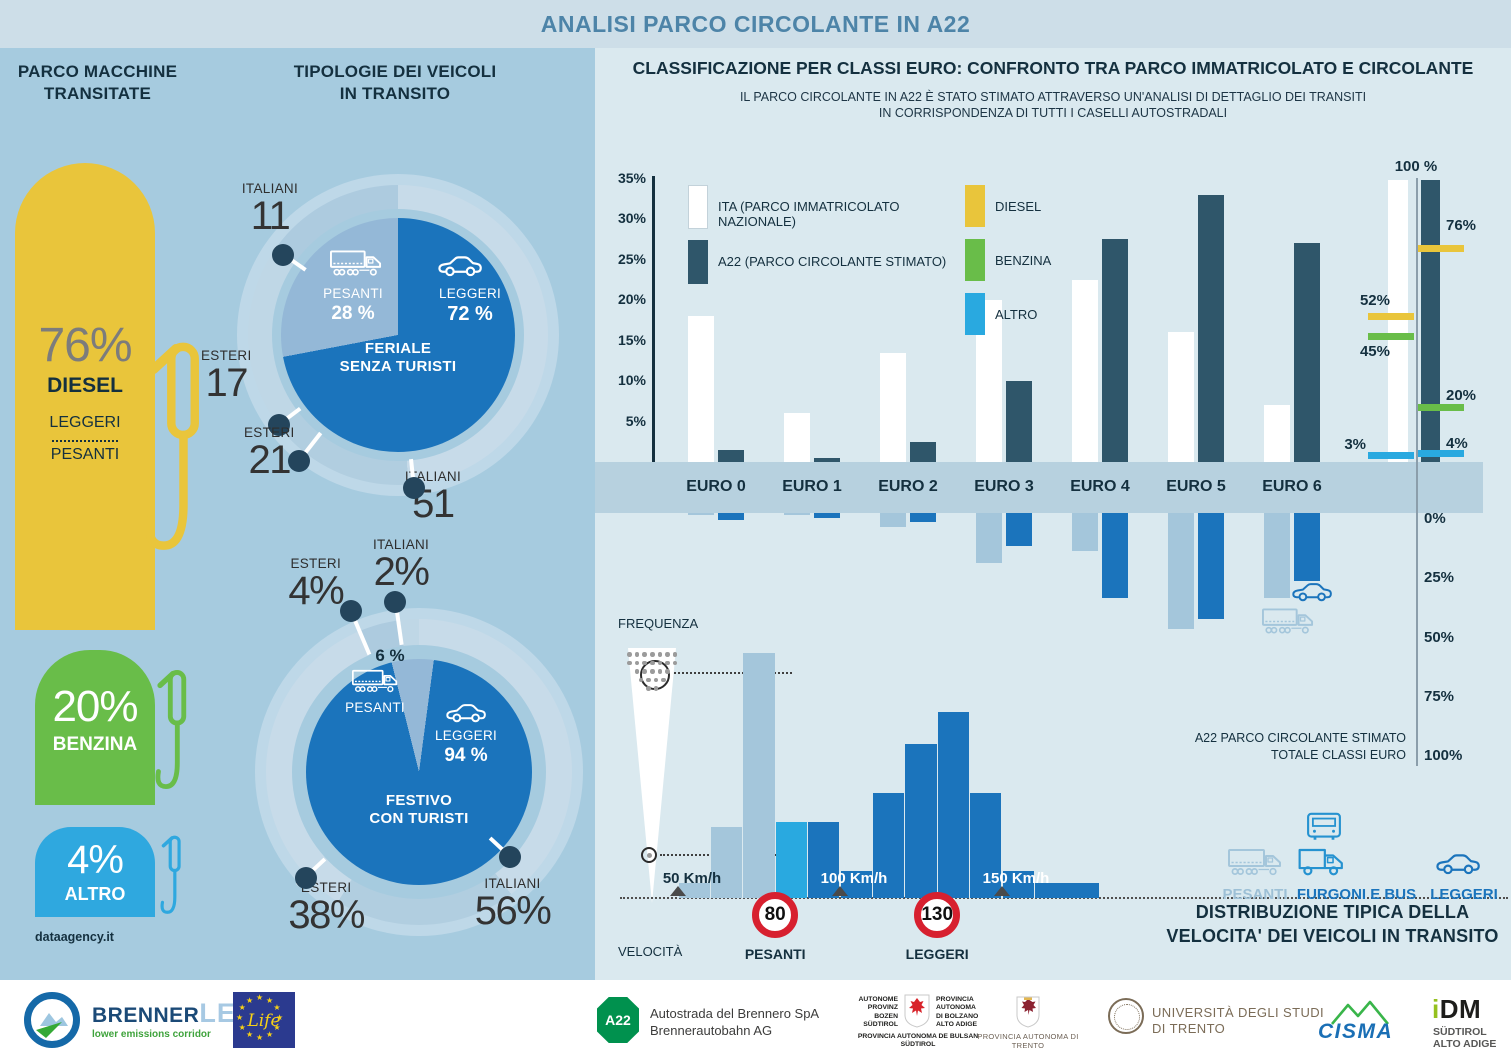 The height and width of the screenshot is (1060, 1511). What do you see at coordinates (270, 460) in the screenshot?
I see `ring-segment-value: 21` at bounding box center [270, 460].